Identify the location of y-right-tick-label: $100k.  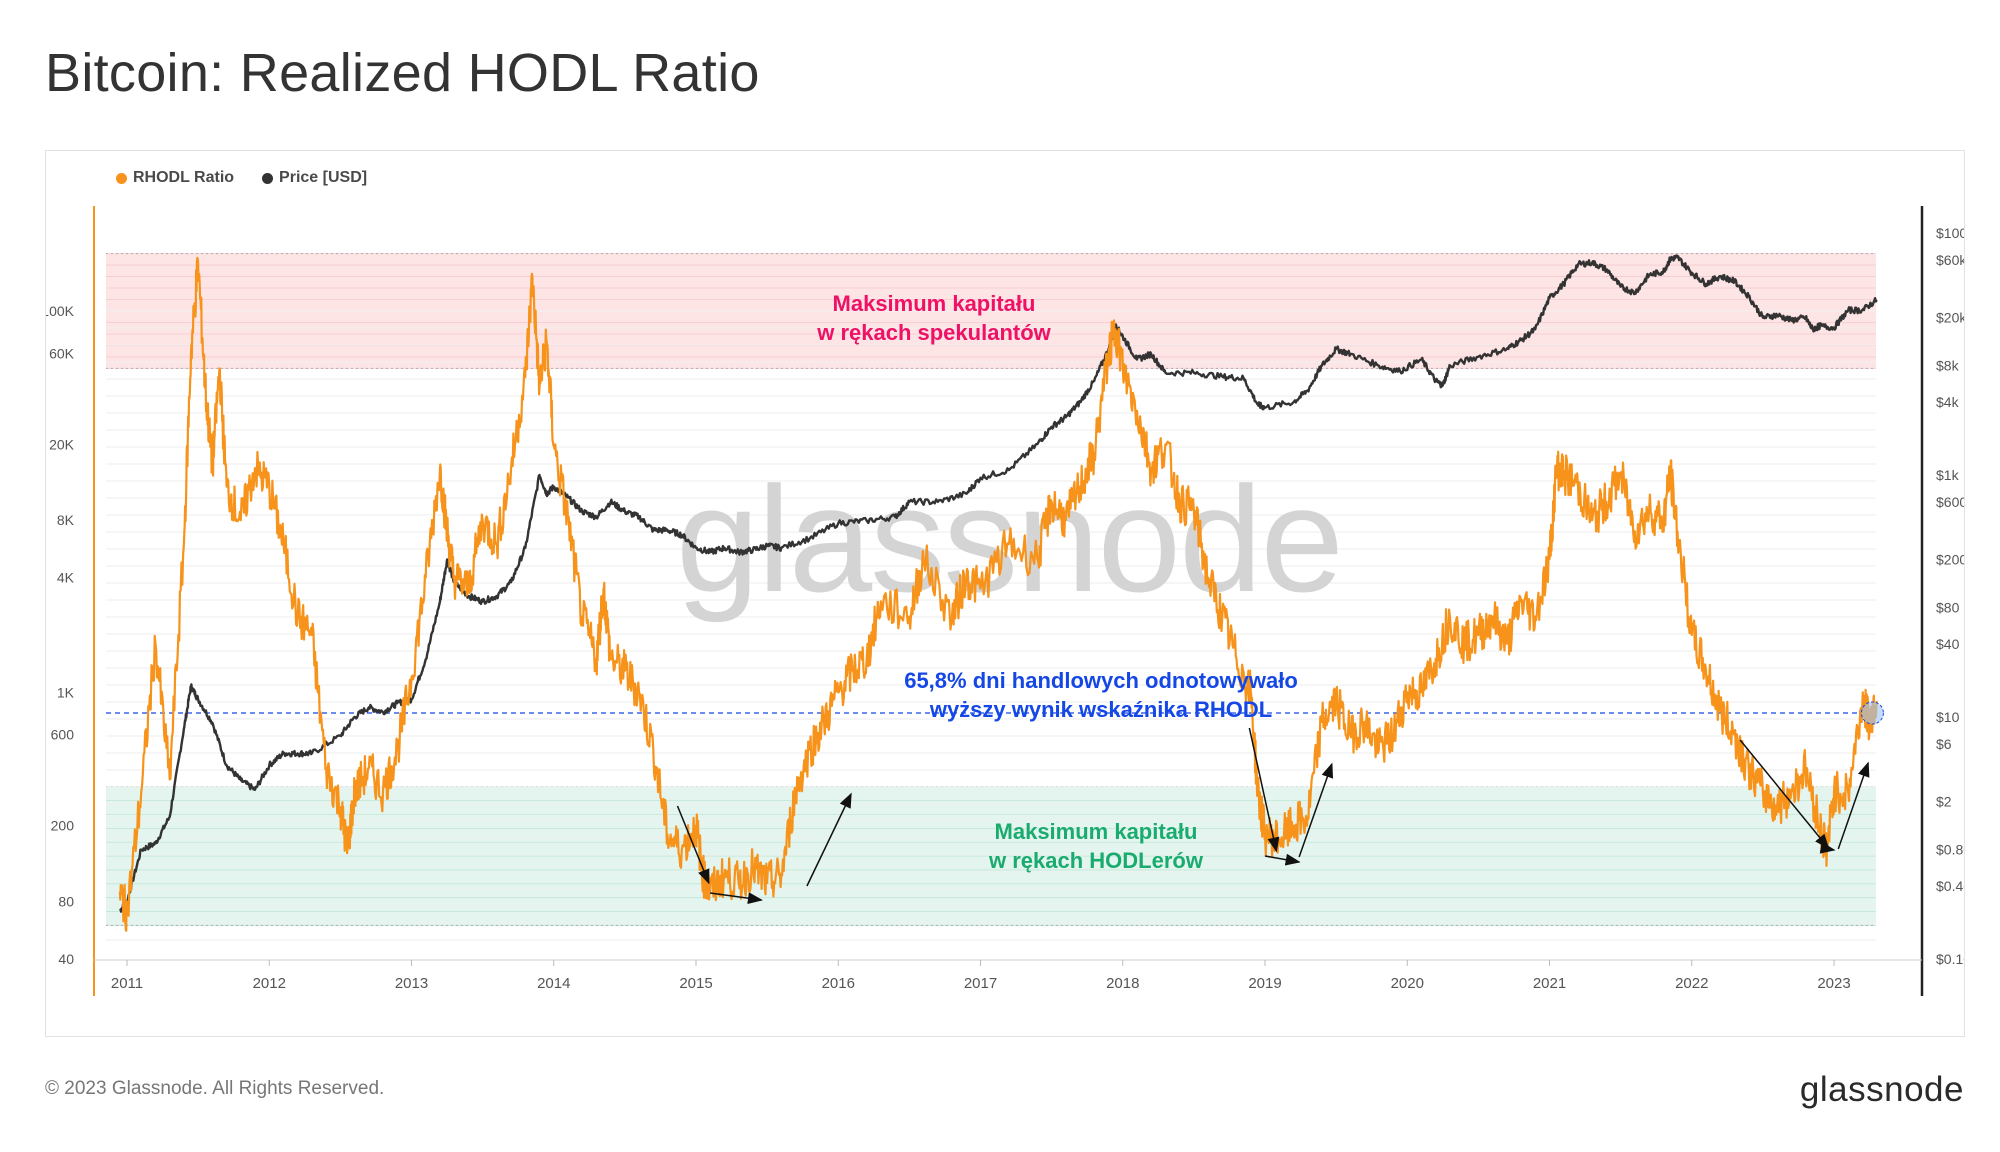
(1950, 233).